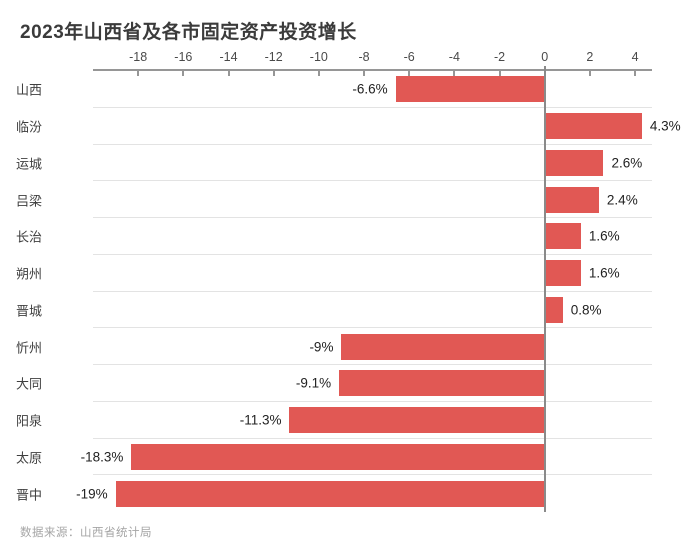 This screenshot has width=700, height=560. Describe the element at coordinates (350, 89) in the screenshot. I see `bar-row: 山西 -6.6%` at that location.